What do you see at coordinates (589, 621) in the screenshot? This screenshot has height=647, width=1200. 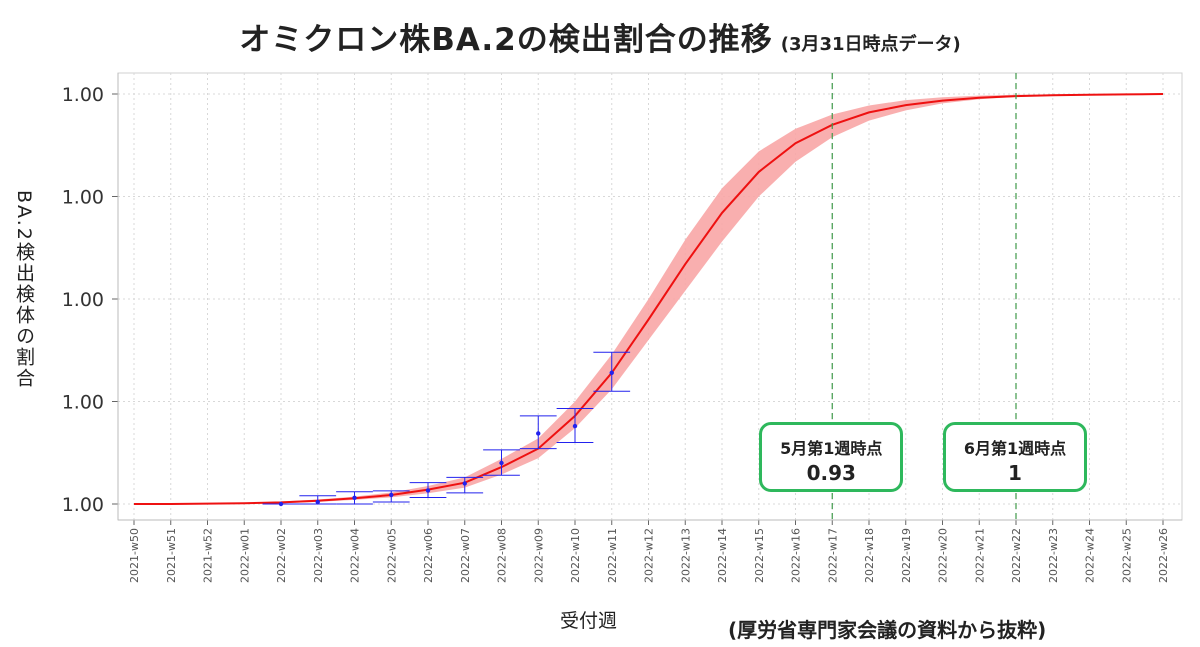 I see `x-axis-label: 受付週` at bounding box center [589, 621].